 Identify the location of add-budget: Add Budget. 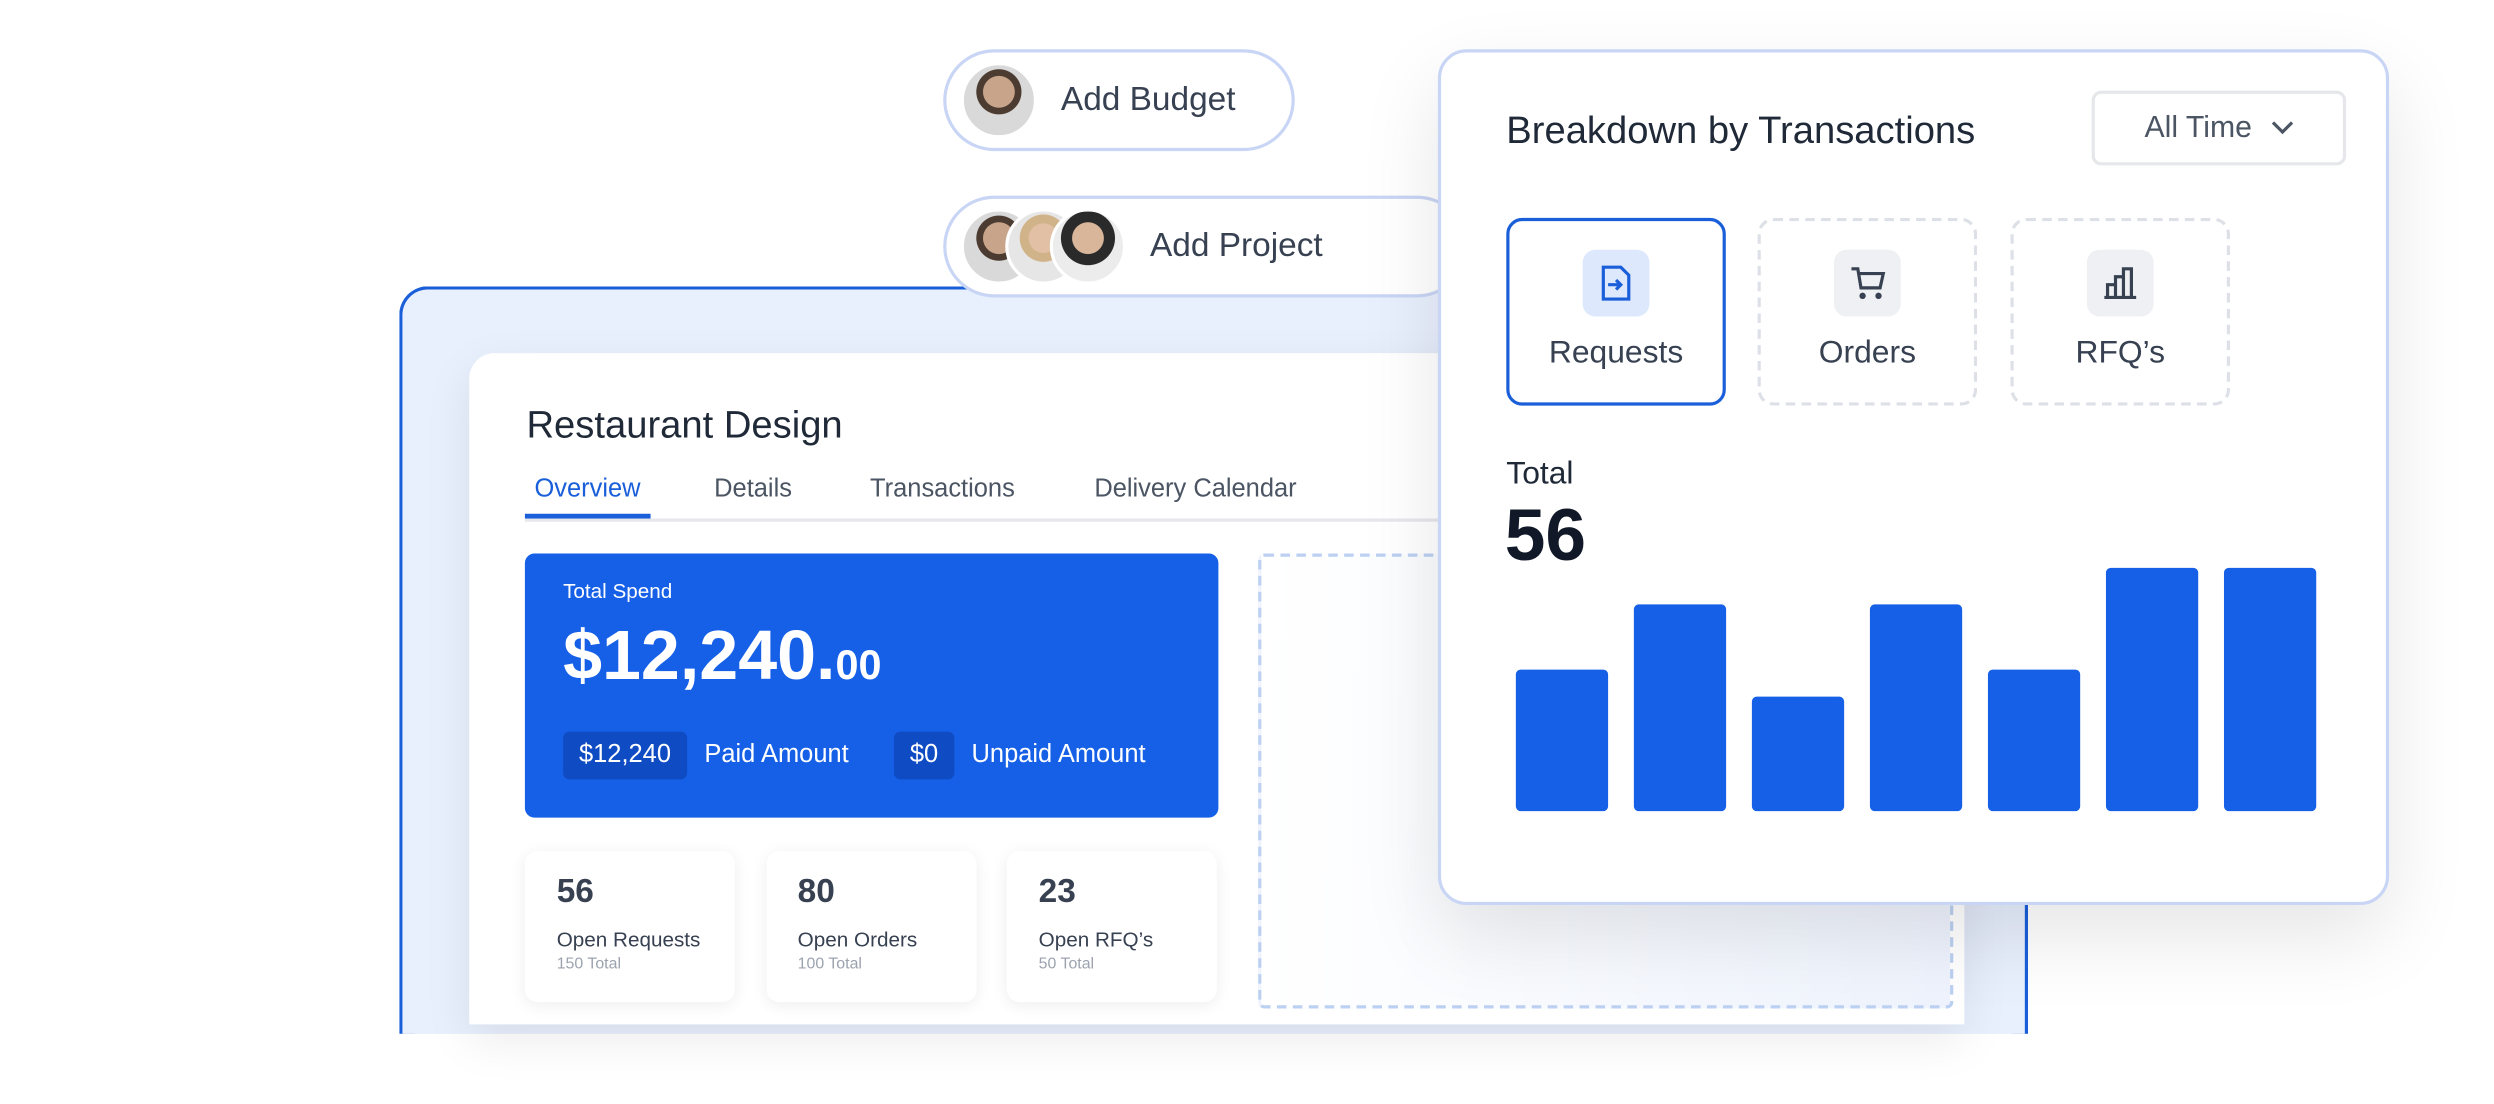
(1119, 100).